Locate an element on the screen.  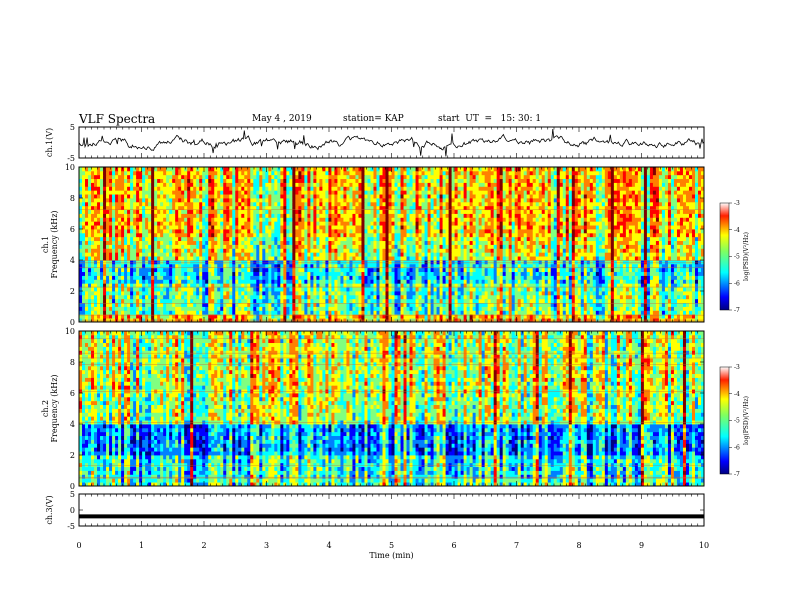
x-tick-label: 3 is located at coordinates (266, 545).